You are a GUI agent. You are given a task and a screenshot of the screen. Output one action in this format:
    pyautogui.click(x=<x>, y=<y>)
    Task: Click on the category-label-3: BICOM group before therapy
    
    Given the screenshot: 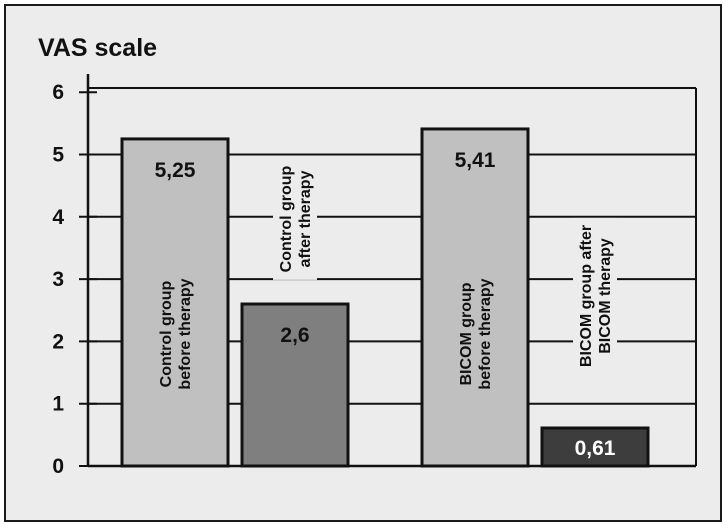 What is the action you would take?
    pyautogui.click(x=476, y=333)
    